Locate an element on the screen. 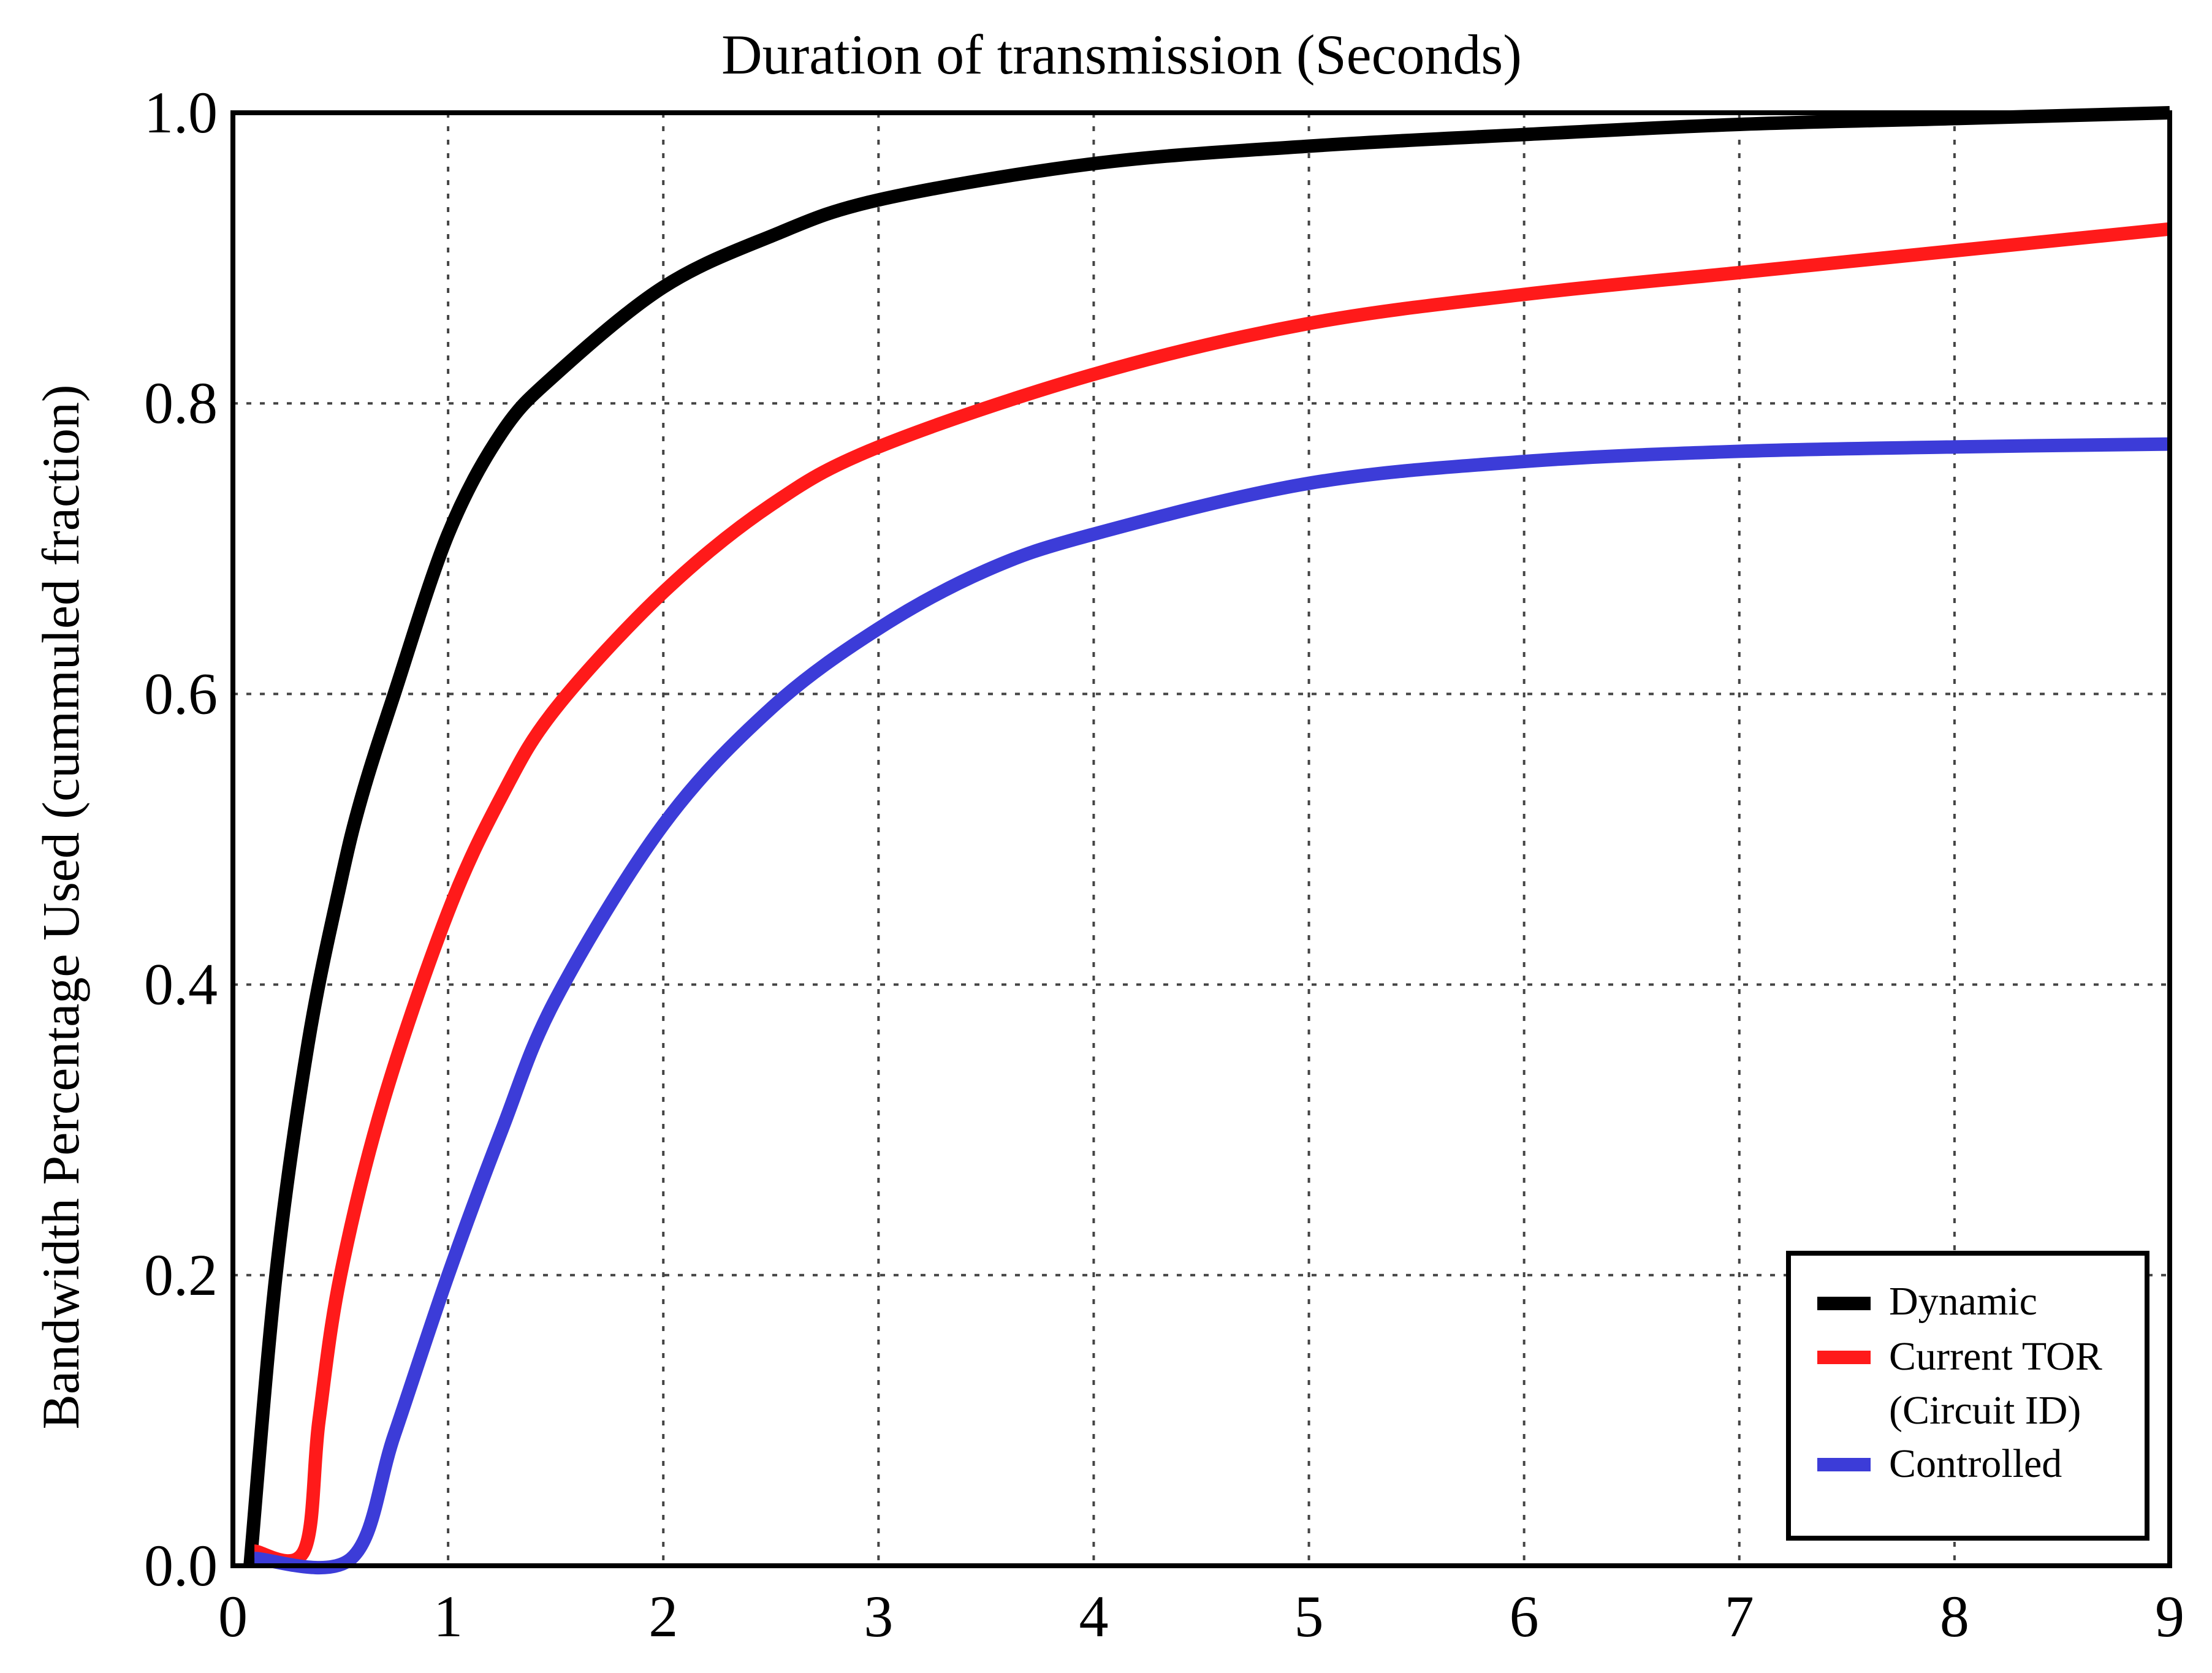 The width and height of the screenshot is (2212, 1673). x-tick-label: 4 is located at coordinates (1093, 1616).